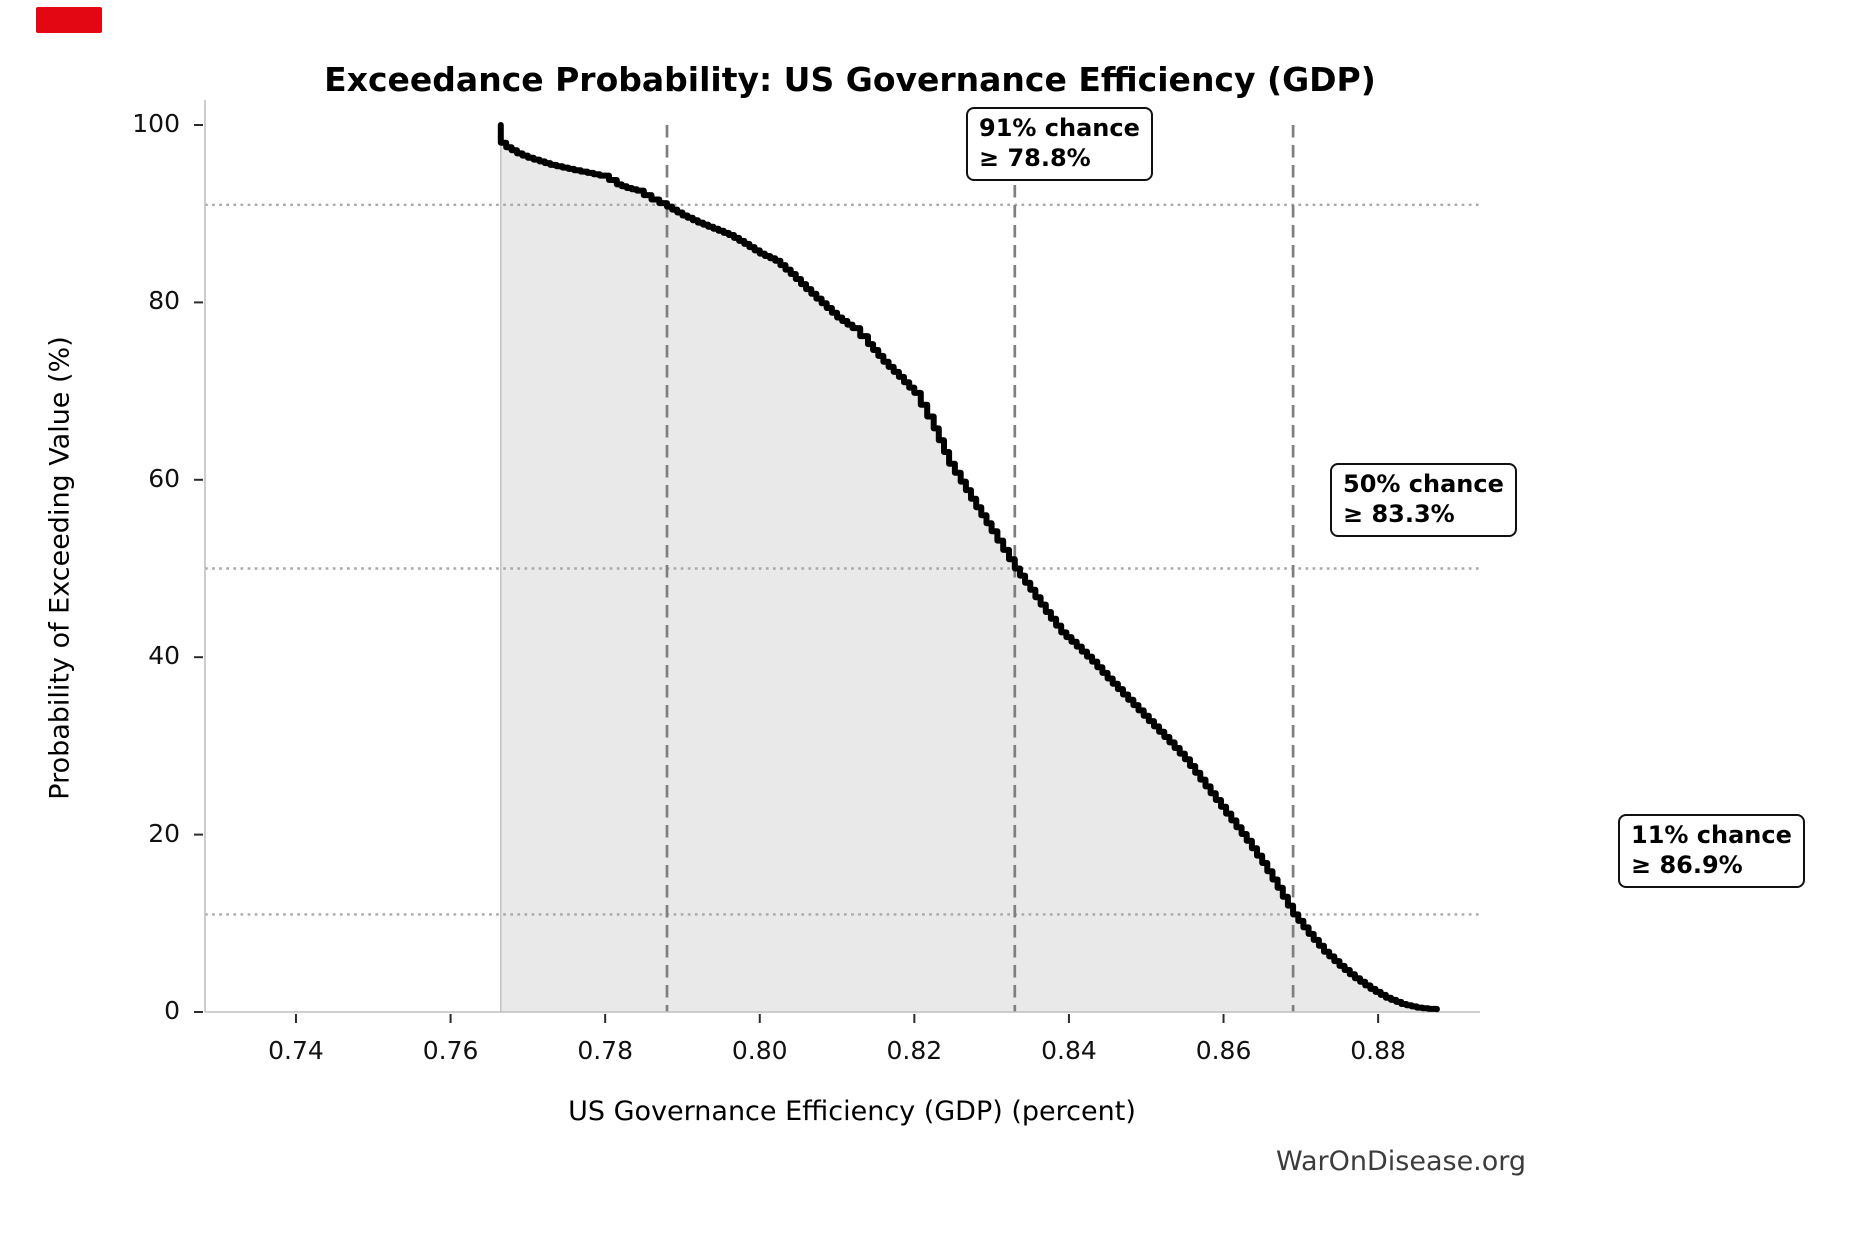 The height and width of the screenshot is (1234, 1863). I want to click on annotation-line: 91% chance, so click(1059, 128).